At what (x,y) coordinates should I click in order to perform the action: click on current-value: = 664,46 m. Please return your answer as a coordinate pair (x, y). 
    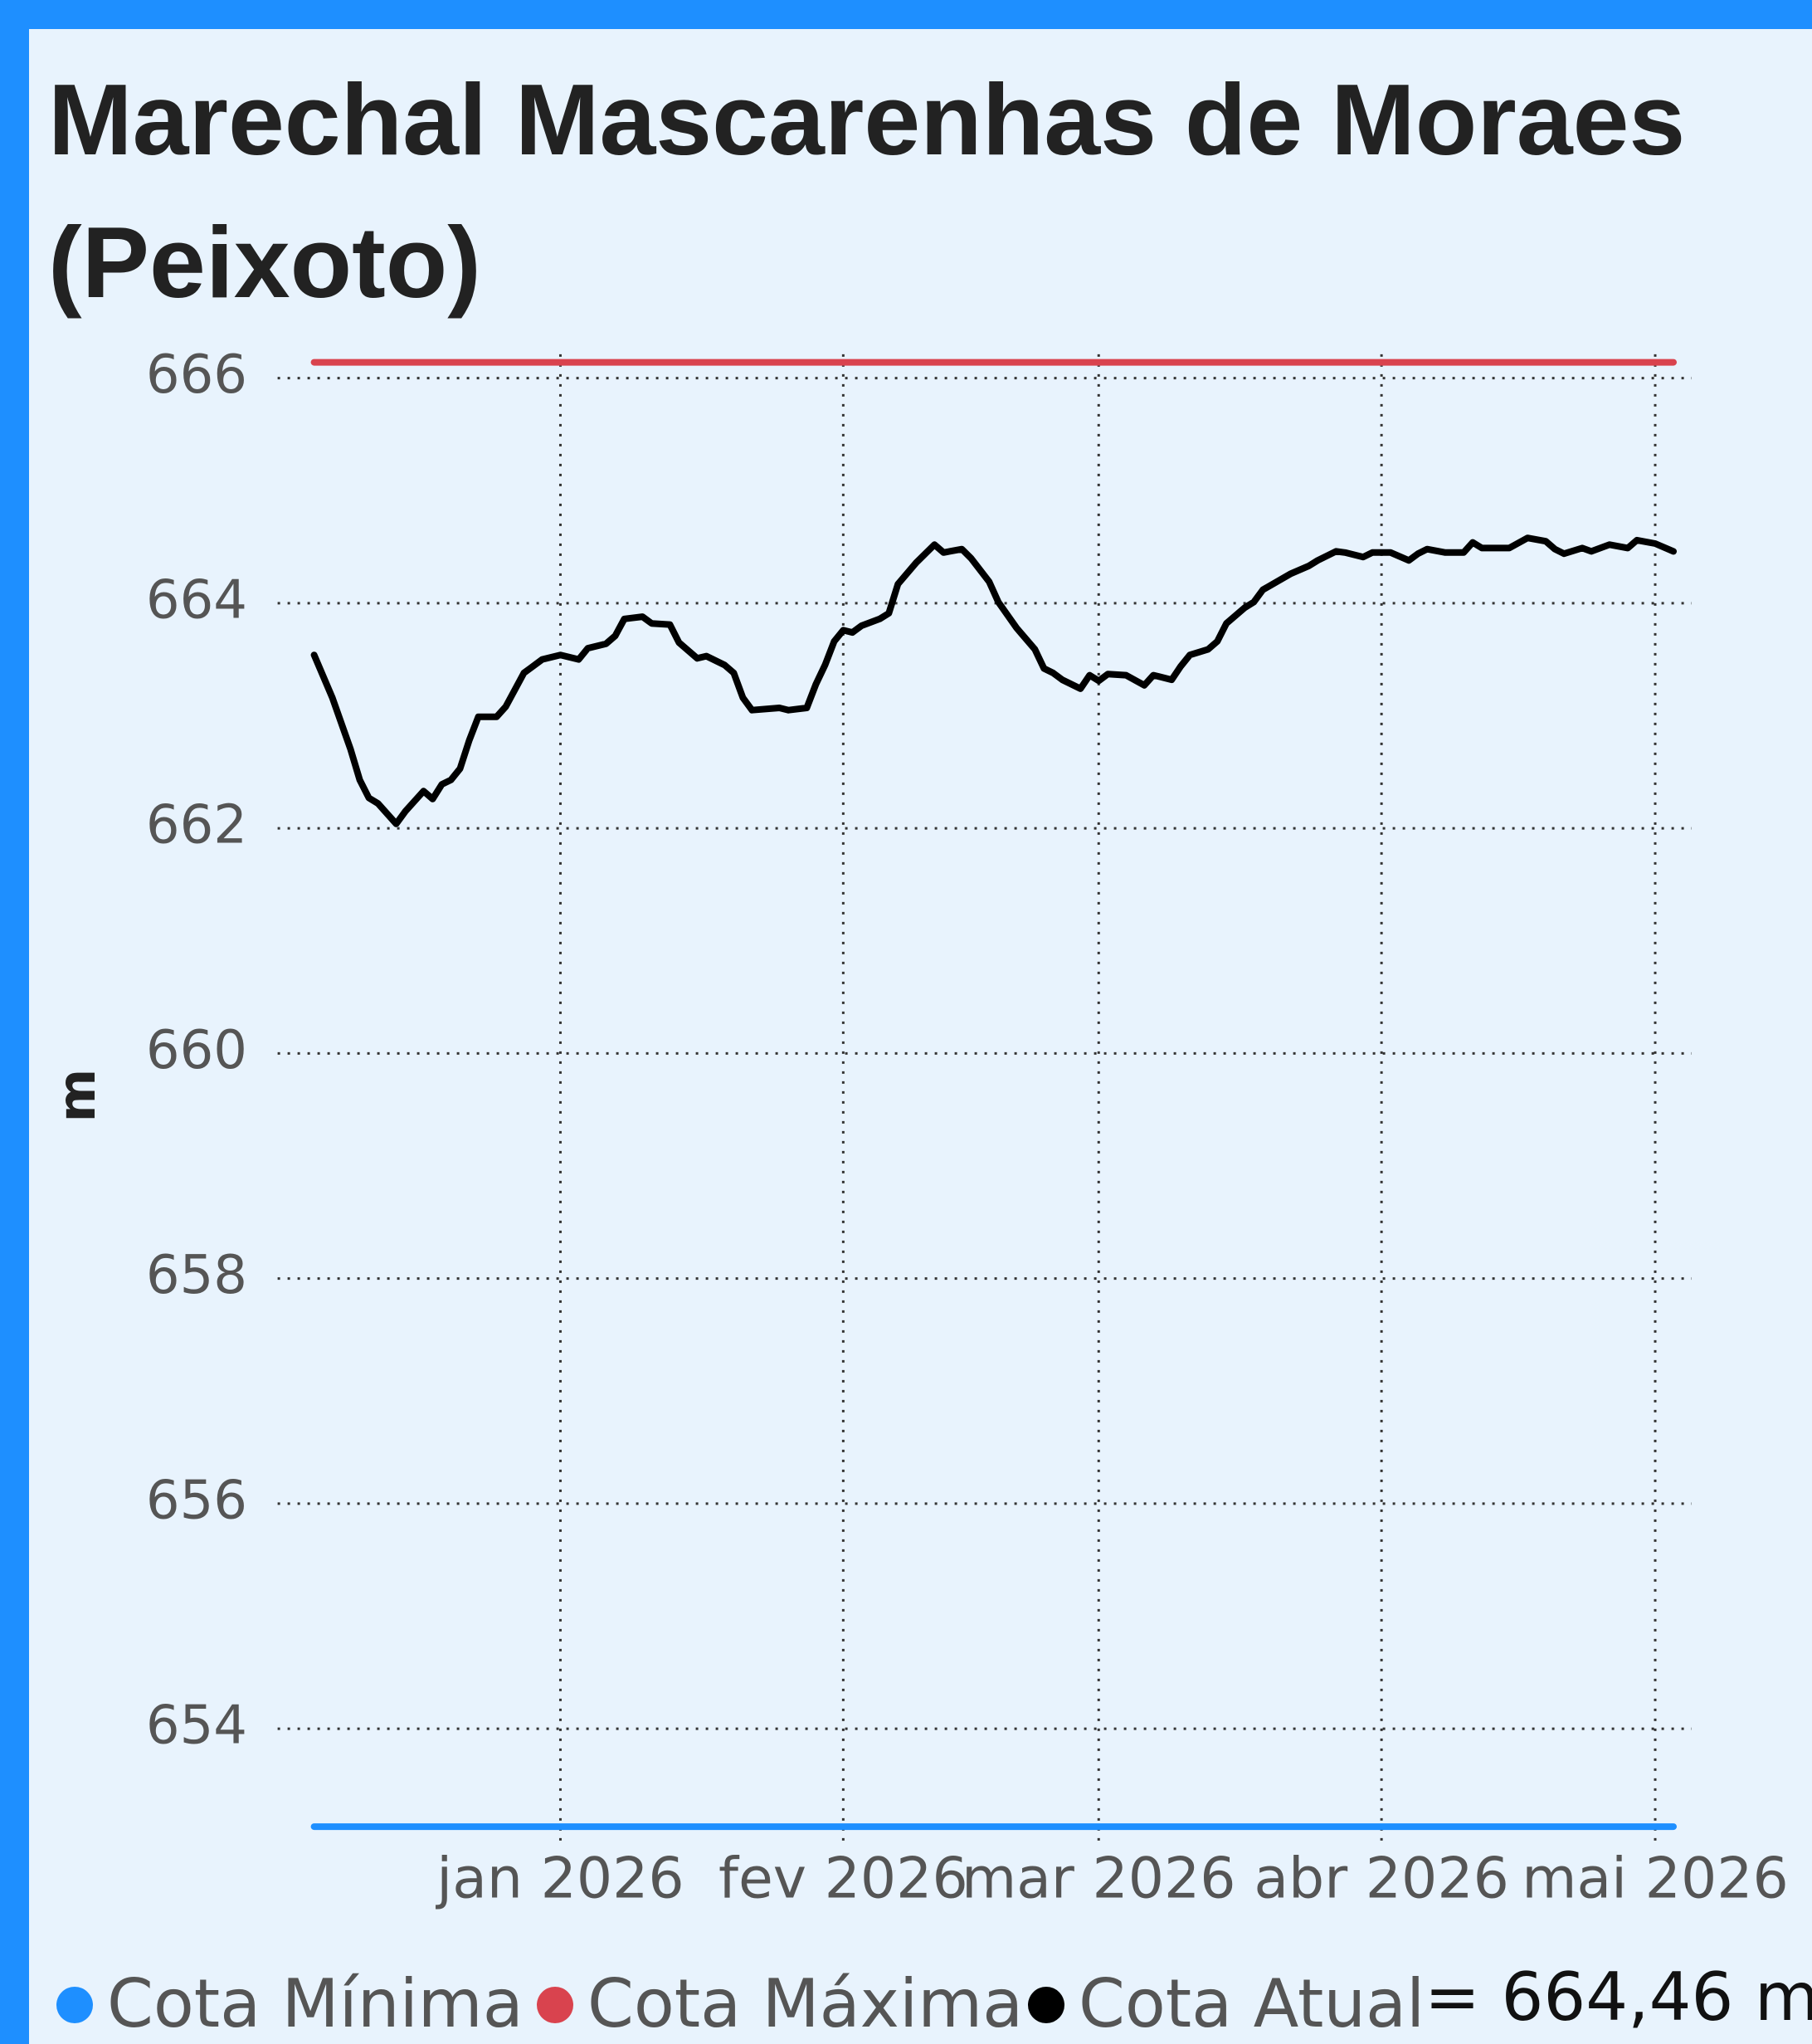
    Looking at the image, I should click on (1618, 1997).